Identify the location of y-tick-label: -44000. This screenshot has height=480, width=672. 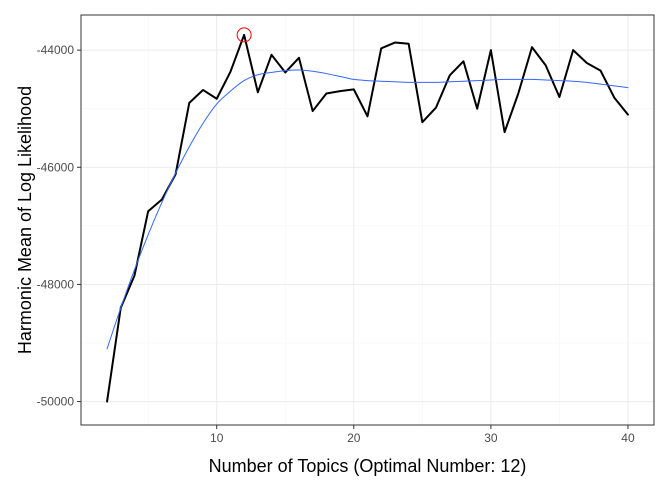
(56, 50).